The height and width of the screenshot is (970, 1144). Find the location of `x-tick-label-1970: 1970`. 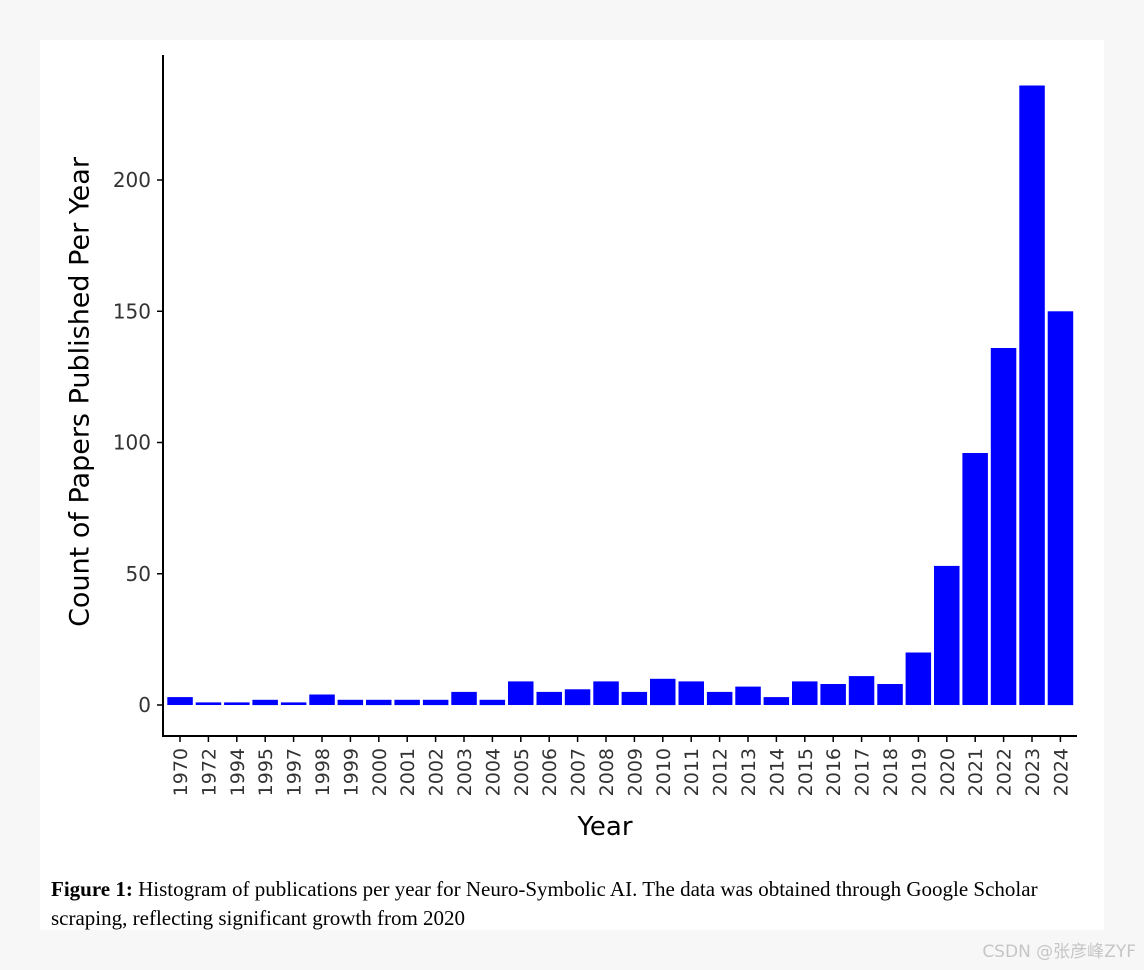

x-tick-label-1970: 1970 is located at coordinates (181, 772).